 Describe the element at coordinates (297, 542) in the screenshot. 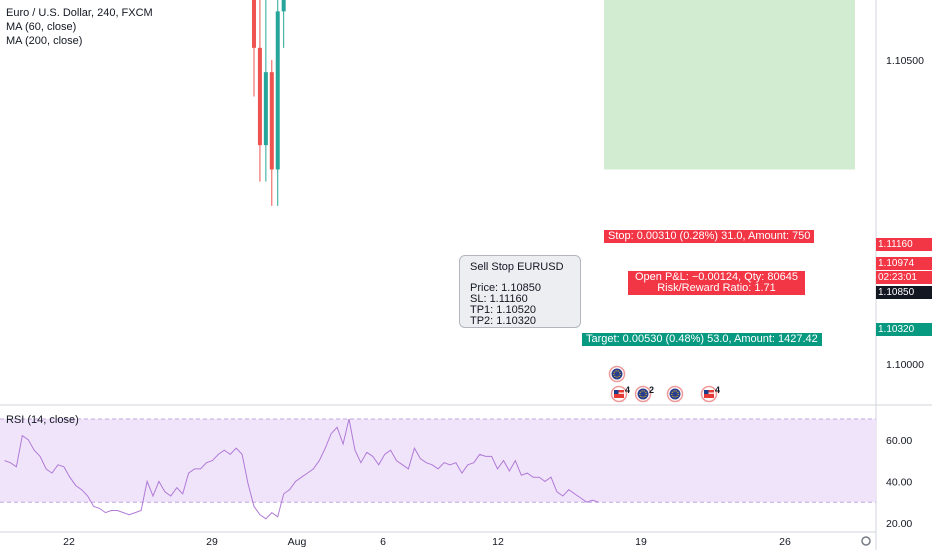

I see `time-tick-label: Aug` at that location.